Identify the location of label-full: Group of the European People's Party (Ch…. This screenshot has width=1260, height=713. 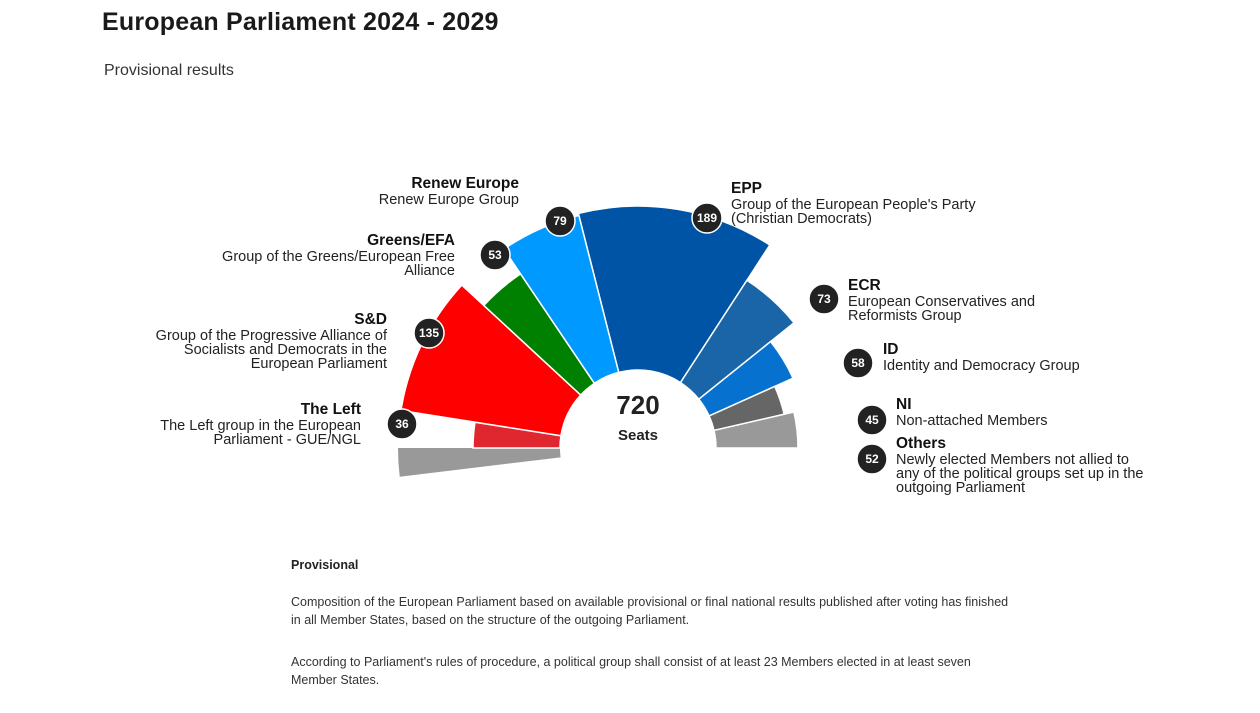
(853, 212).